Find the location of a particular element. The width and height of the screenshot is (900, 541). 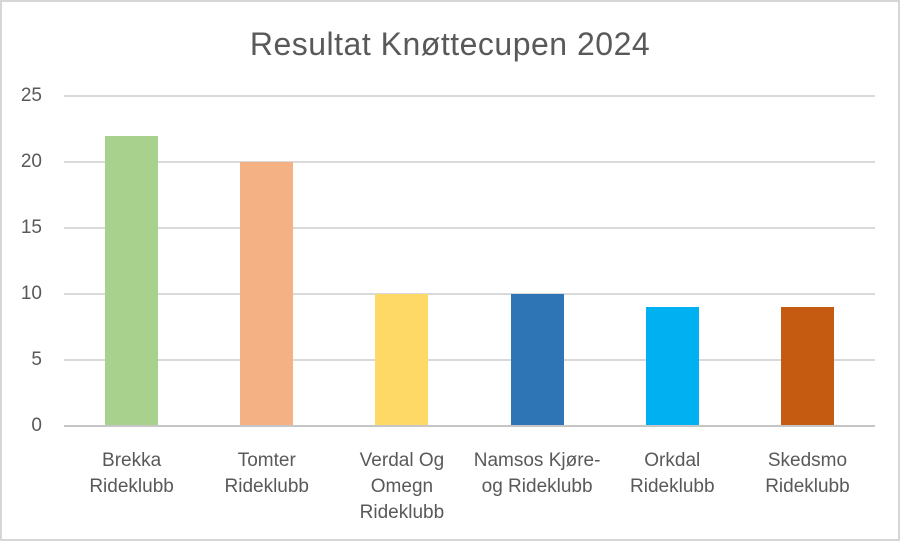

x-axis-label-line: Skedsmo is located at coordinates (807, 460).